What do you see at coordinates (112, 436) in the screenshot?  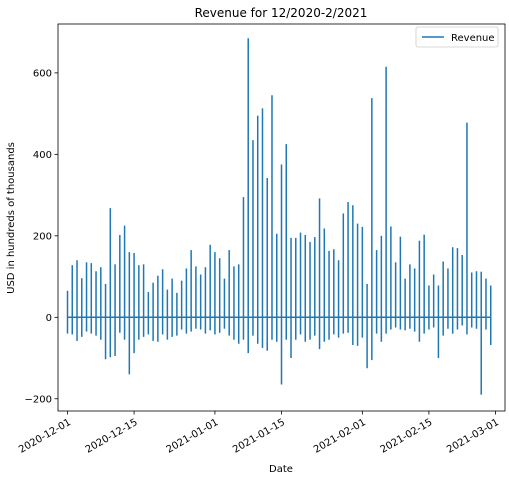 I see `x-tick-label: 2020-12-15` at bounding box center [112, 436].